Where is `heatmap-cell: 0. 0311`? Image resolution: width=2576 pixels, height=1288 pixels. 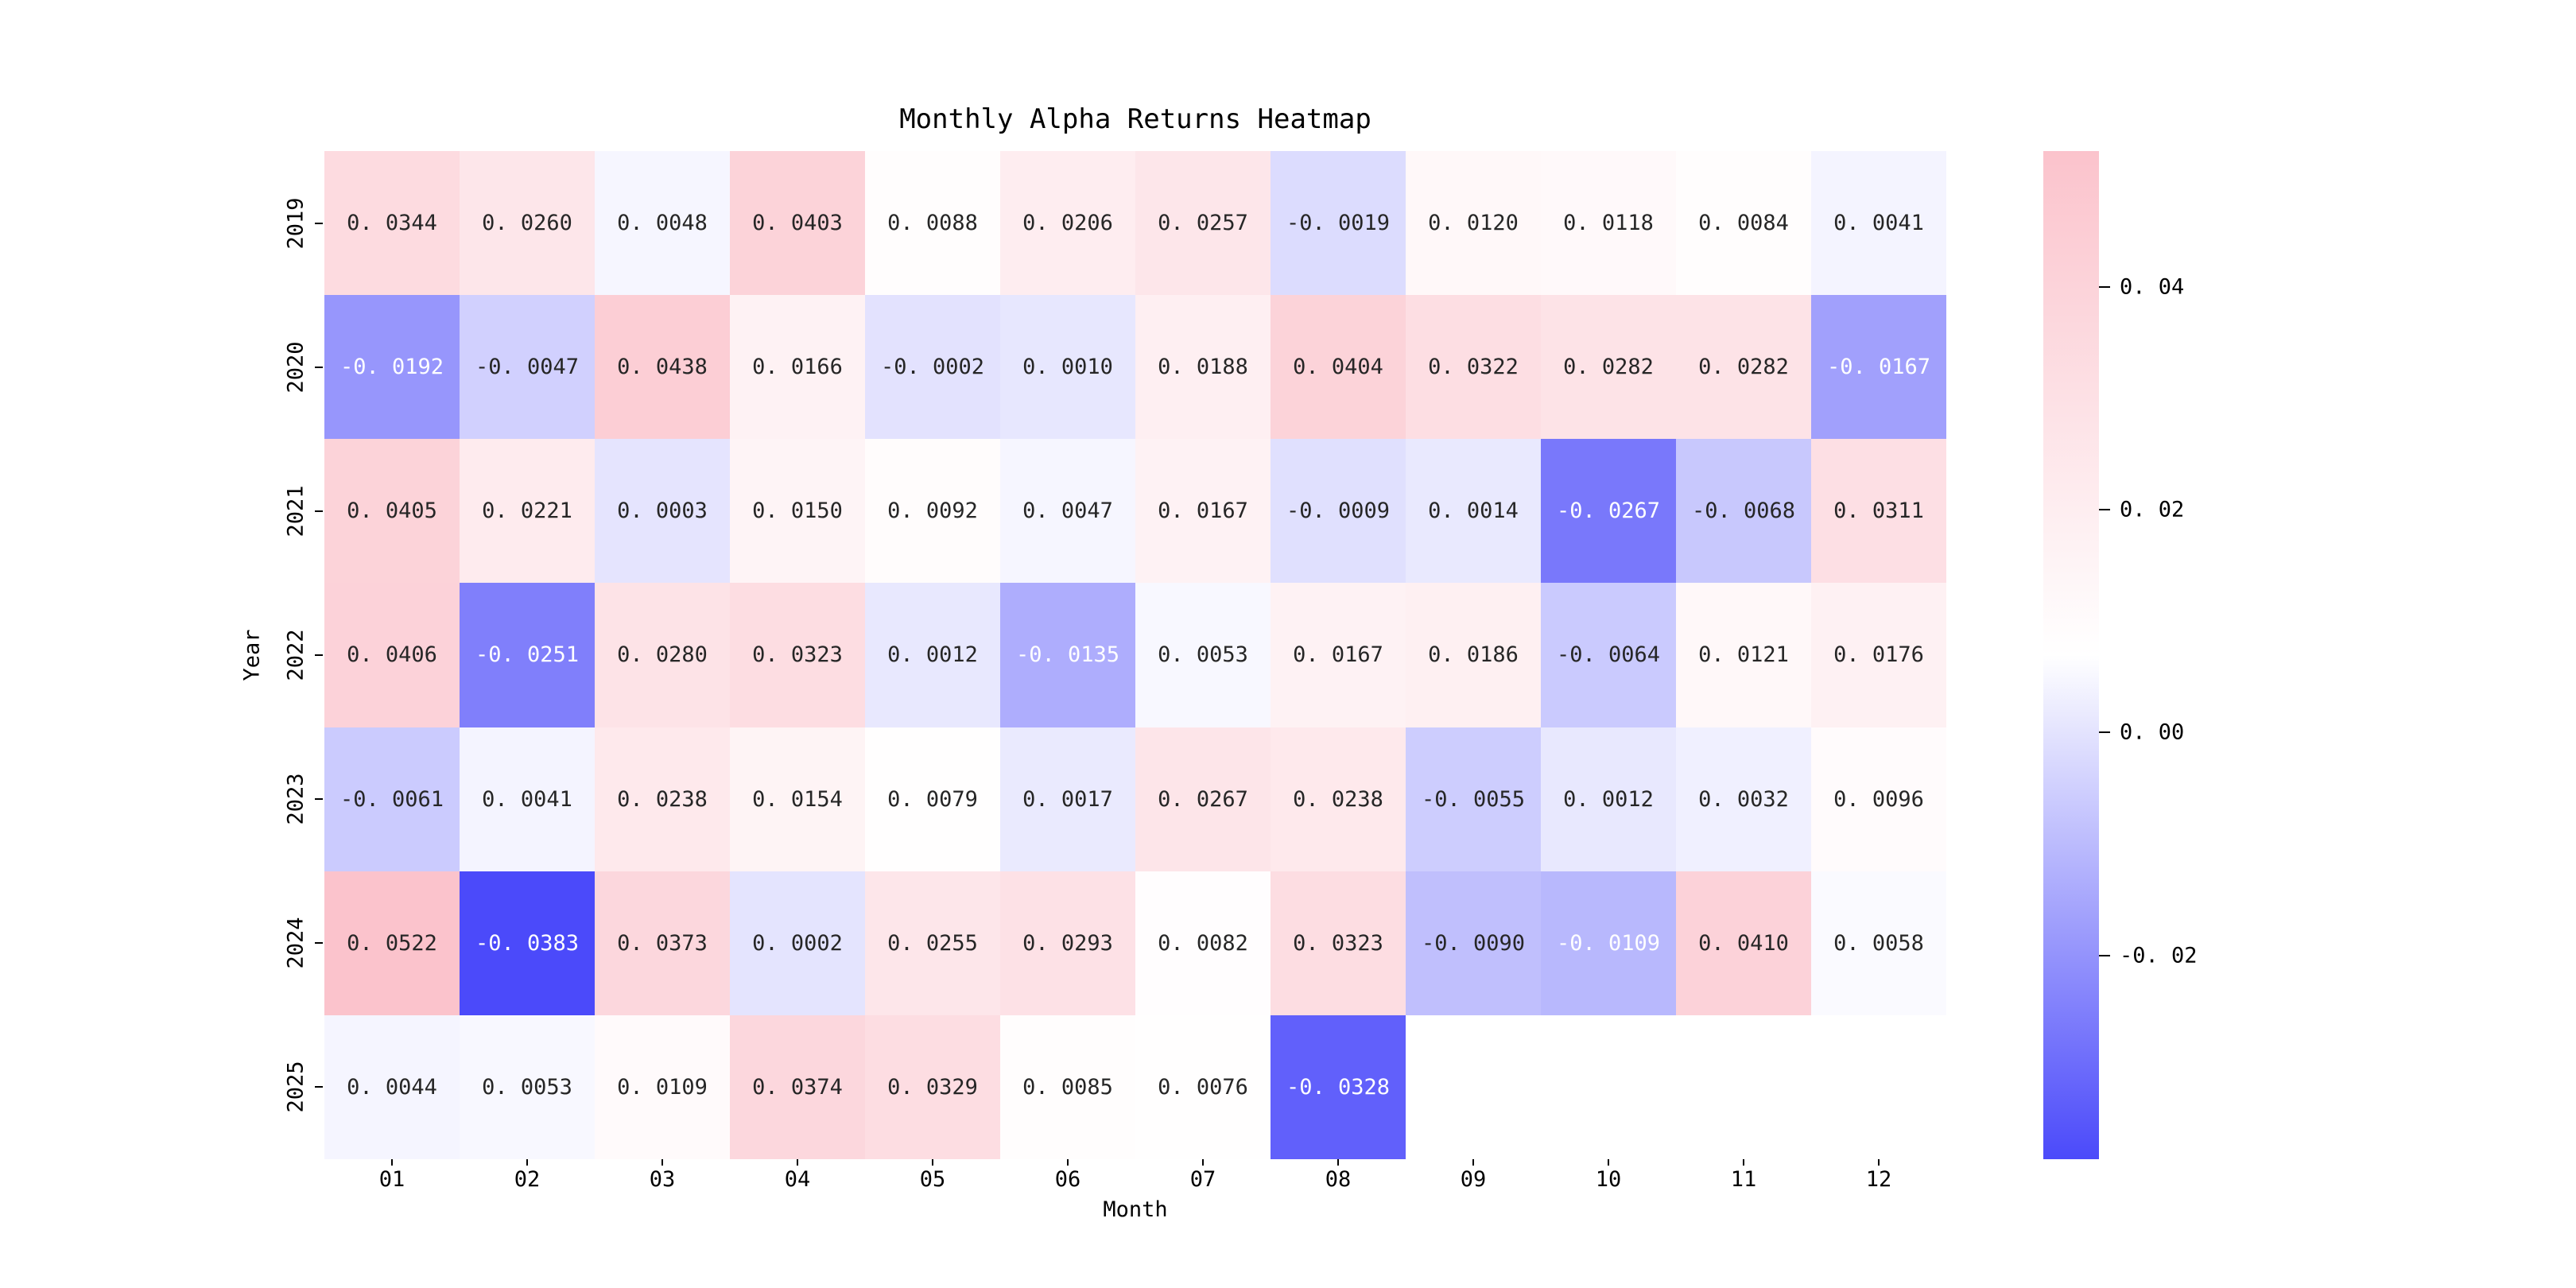
heatmap-cell: 0. 0311 is located at coordinates (1879, 512).